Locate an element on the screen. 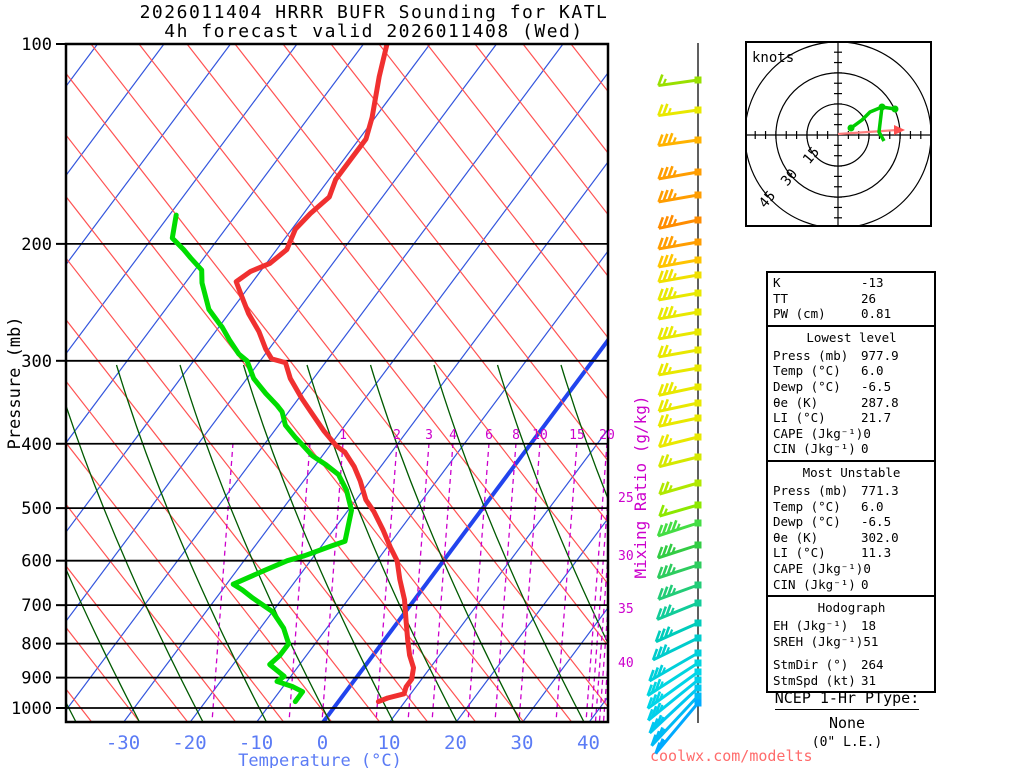 The height and width of the screenshot is (768, 1024). table-row: K -13 is located at coordinates (851, 283).